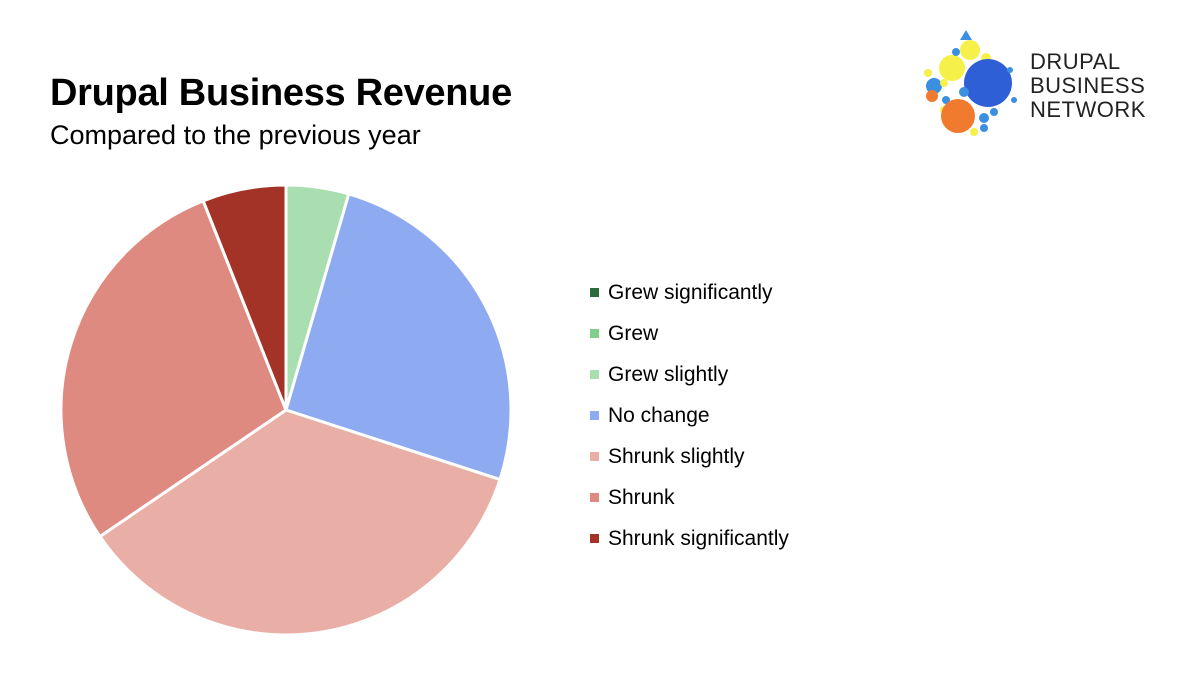 The height and width of the screenshot is (673, 1200). What do you see at coordinates (235, 135) in the screenshot?
I see `chart-subtitle: Compared to the previous year` at bounding box center [235, 135].